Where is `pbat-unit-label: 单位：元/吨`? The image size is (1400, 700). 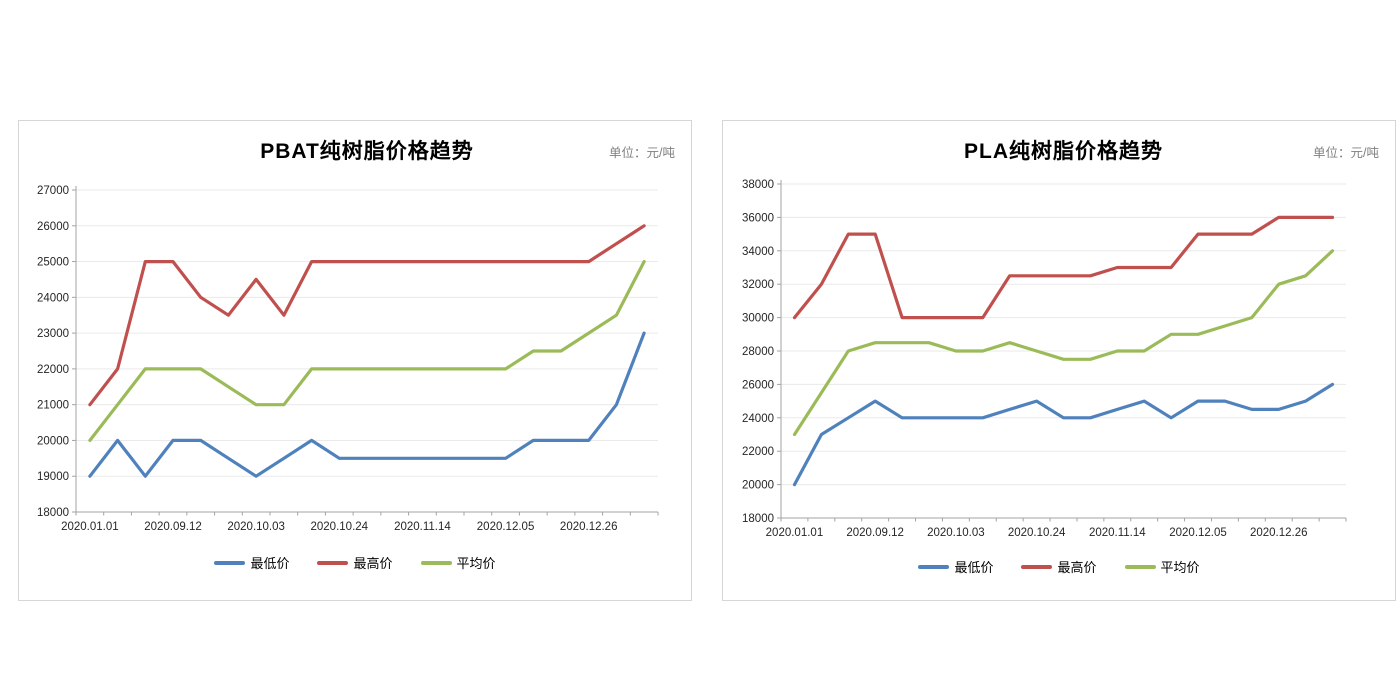
pbat-unit-label: 单位：元/吨 is located at coordinates (642, 153).